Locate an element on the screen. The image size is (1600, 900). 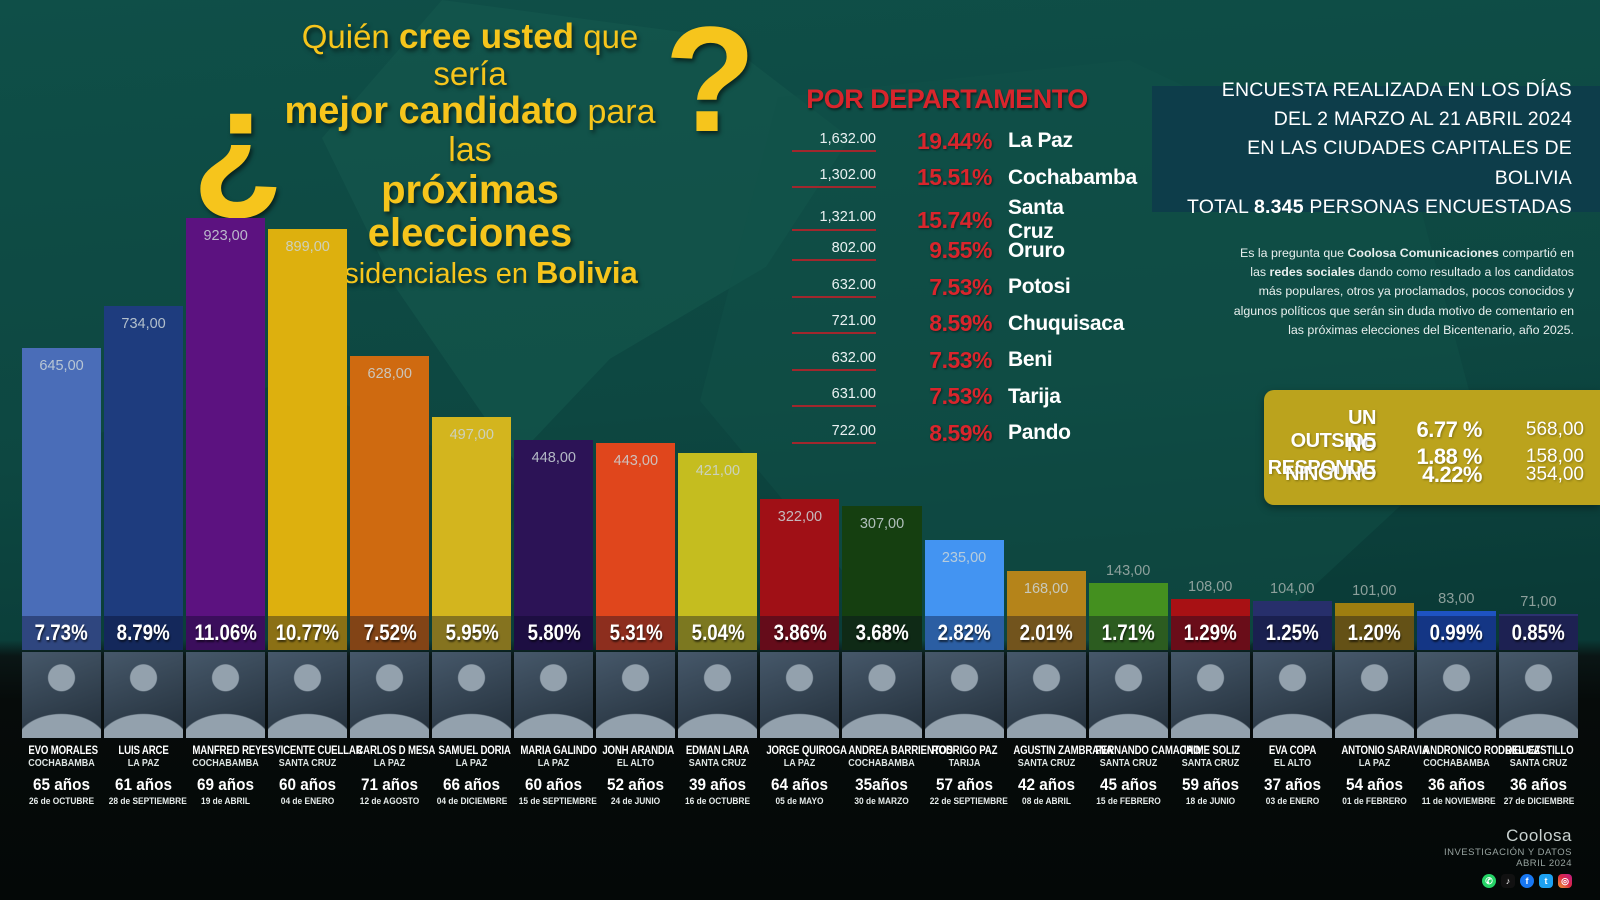
others-label: NINGUNO is located at coordinates (1330, 474).